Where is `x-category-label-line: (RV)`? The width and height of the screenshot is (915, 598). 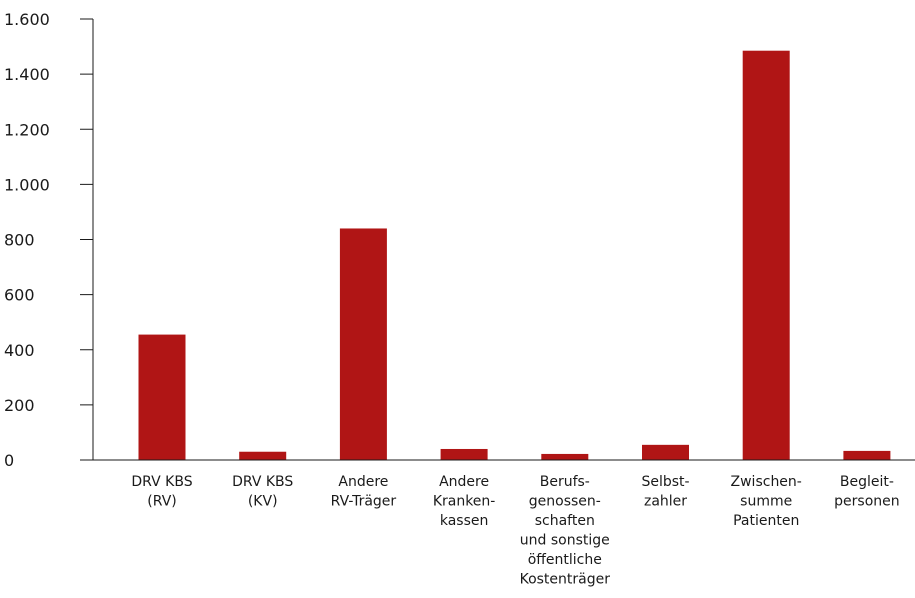 x-category-label-line: (RV) is located at coordinates (161, 502).